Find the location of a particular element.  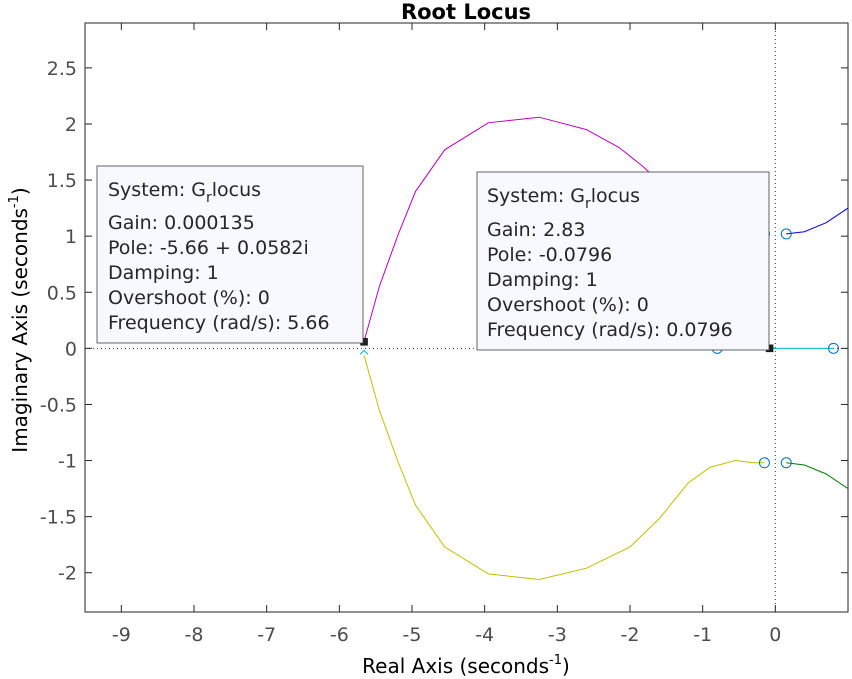

datatip-1-frequency: Frequency (rad/s): 5.66 is located at coordinates (219, 323).